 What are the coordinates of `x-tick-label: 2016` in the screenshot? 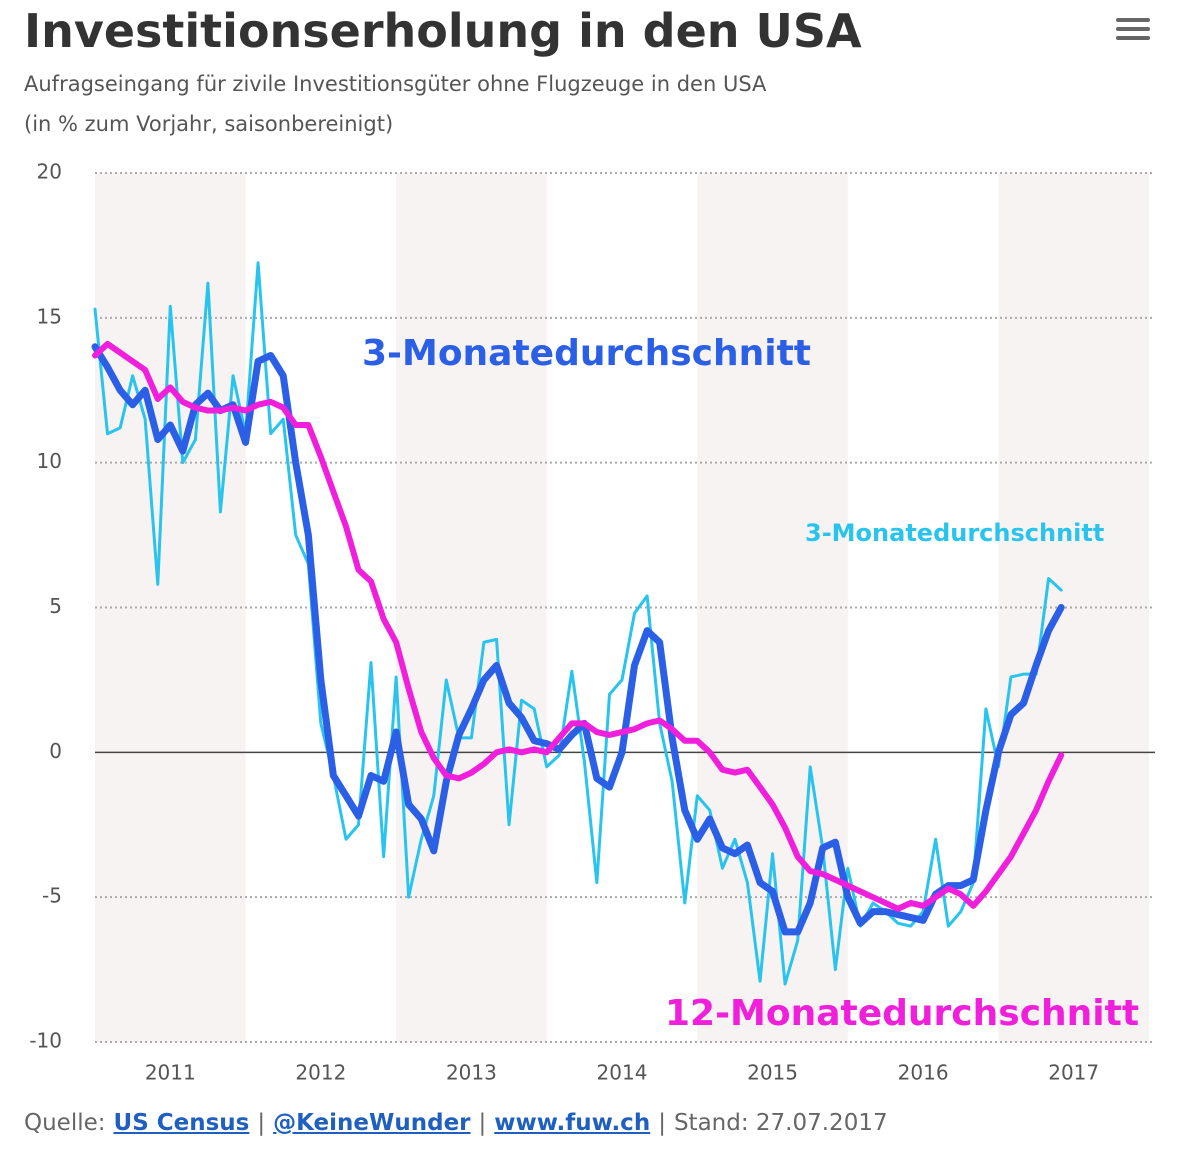 It's located at (923, 1073).